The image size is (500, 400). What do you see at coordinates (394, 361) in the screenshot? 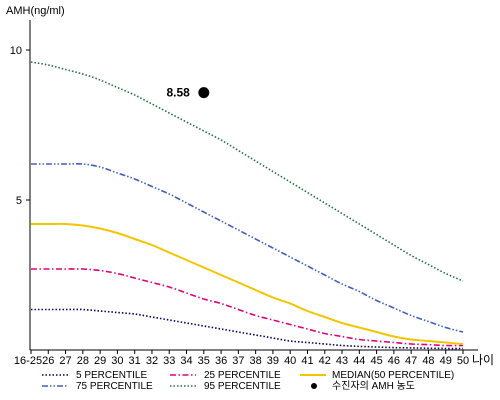
I see `x-tick-label: 46` at bounding box center [394, 361].